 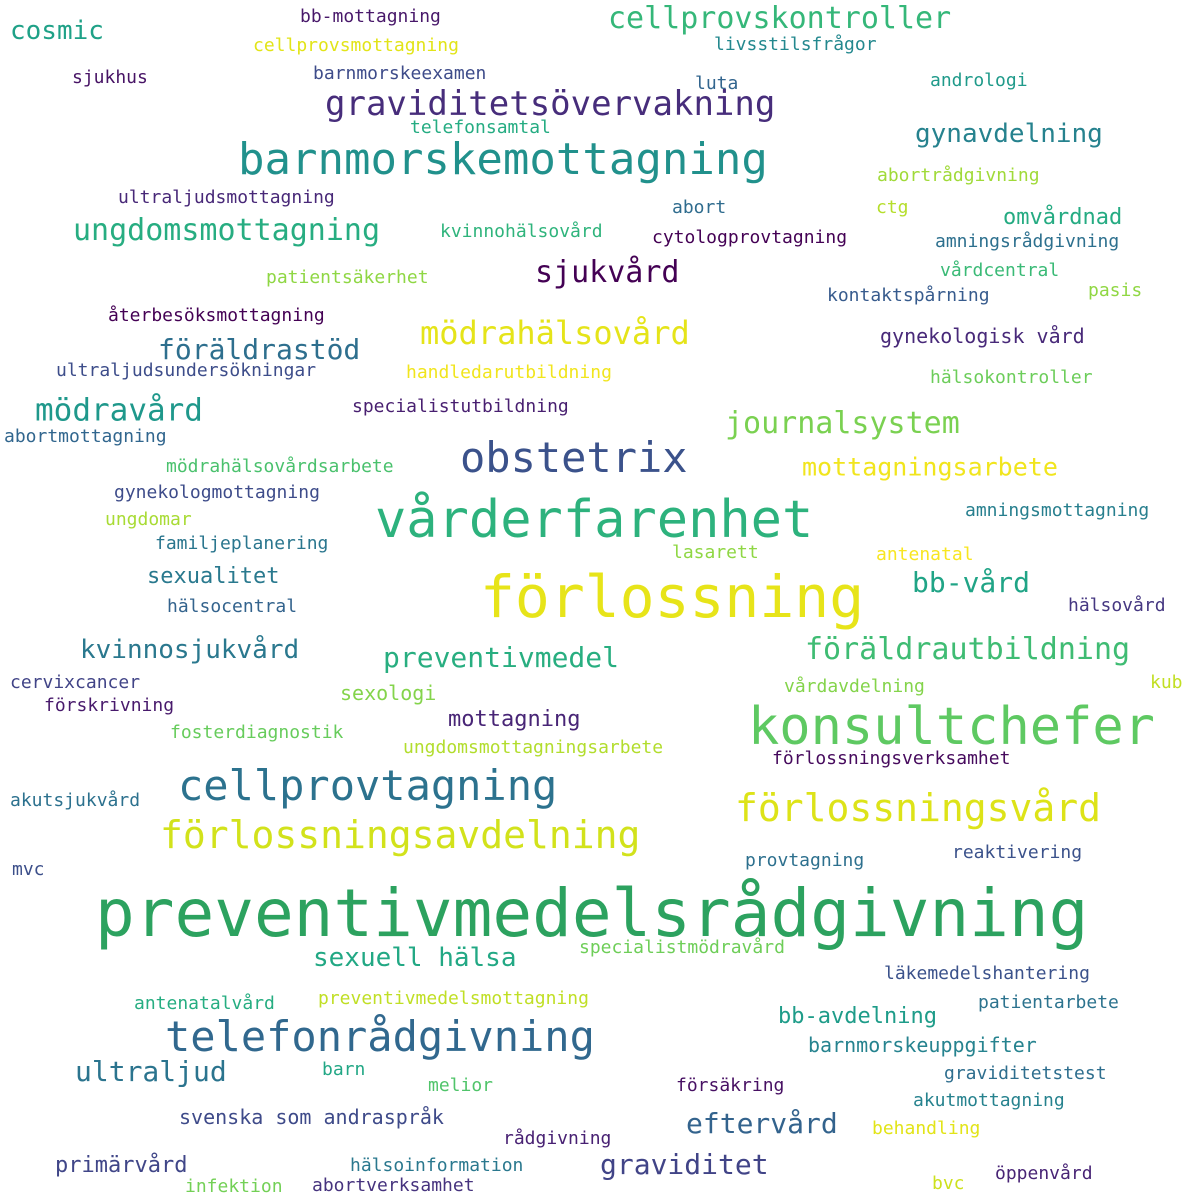 What do you see at coordinates (480, 127) in the screenshot?
I see `word-telefonsamtal: telefonsamtal` at bounding box center [480, 127].